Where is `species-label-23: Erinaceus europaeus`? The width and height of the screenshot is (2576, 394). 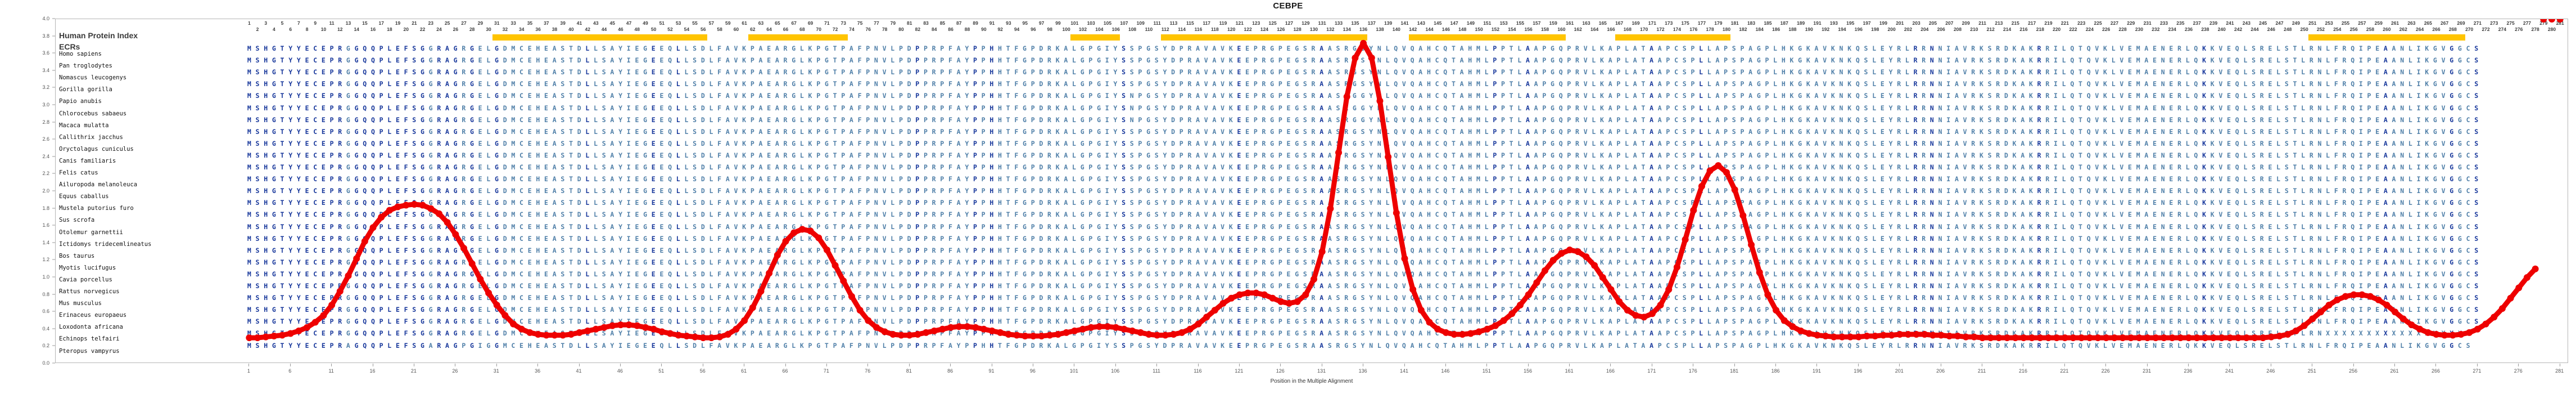
species-label-23: Erinaceus europaeus is located at coordinates (93, 315).